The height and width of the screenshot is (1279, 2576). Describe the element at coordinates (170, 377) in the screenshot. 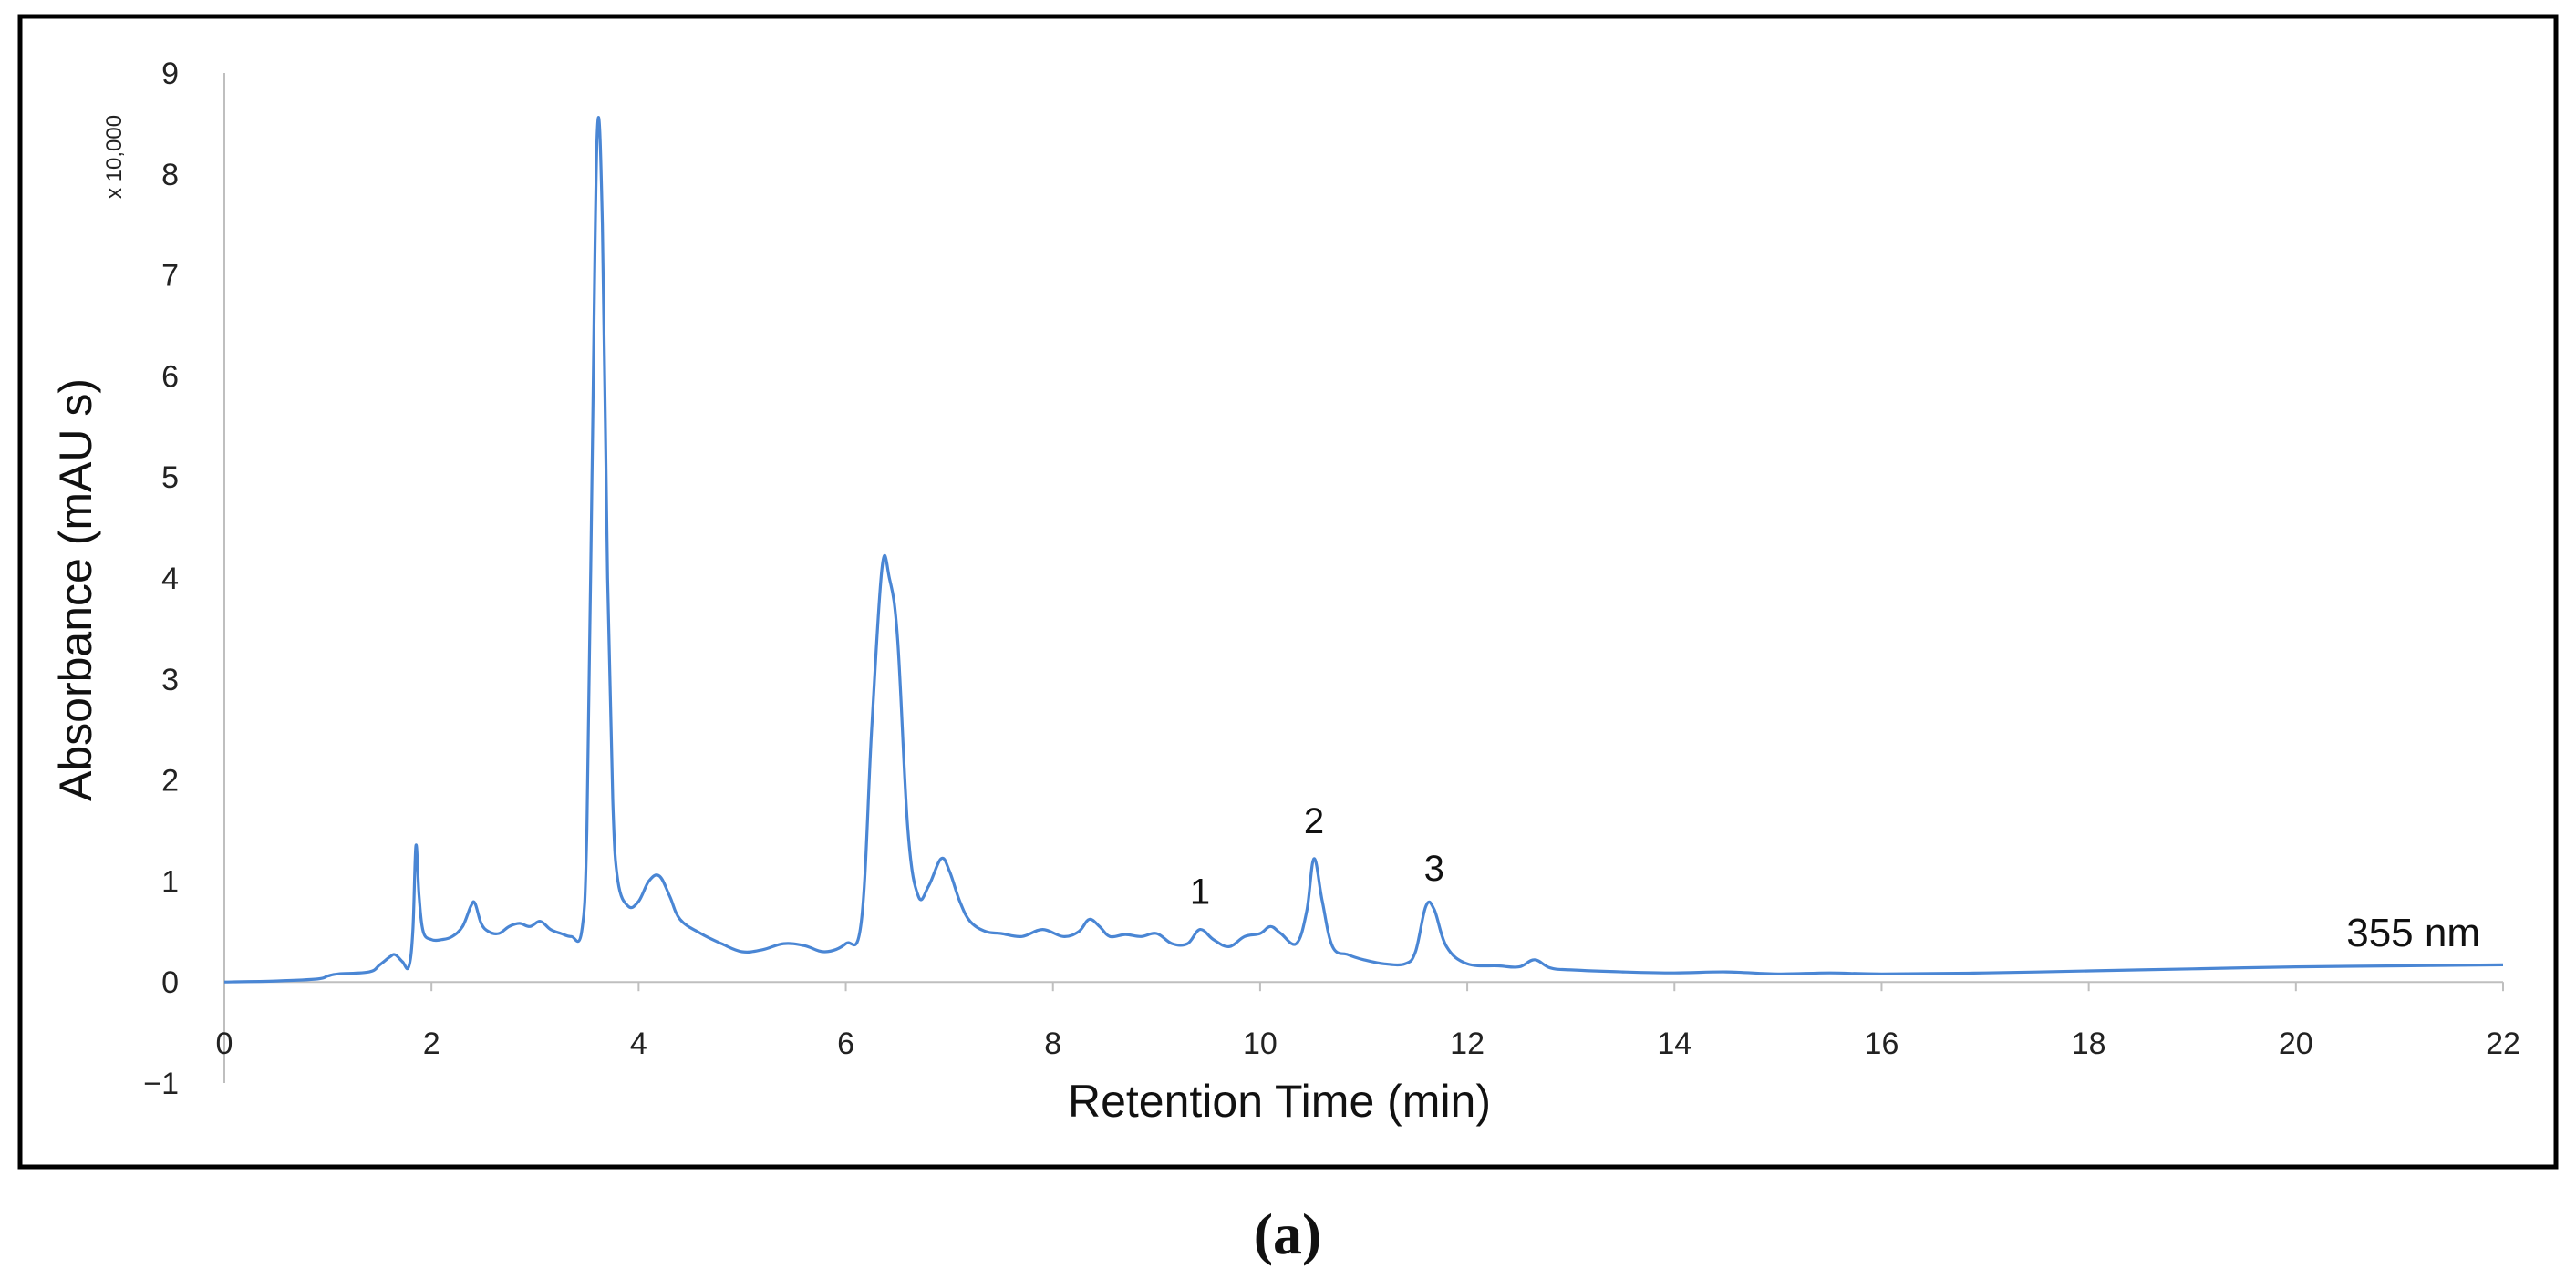

I see `y-tick-label: 6` at that location.